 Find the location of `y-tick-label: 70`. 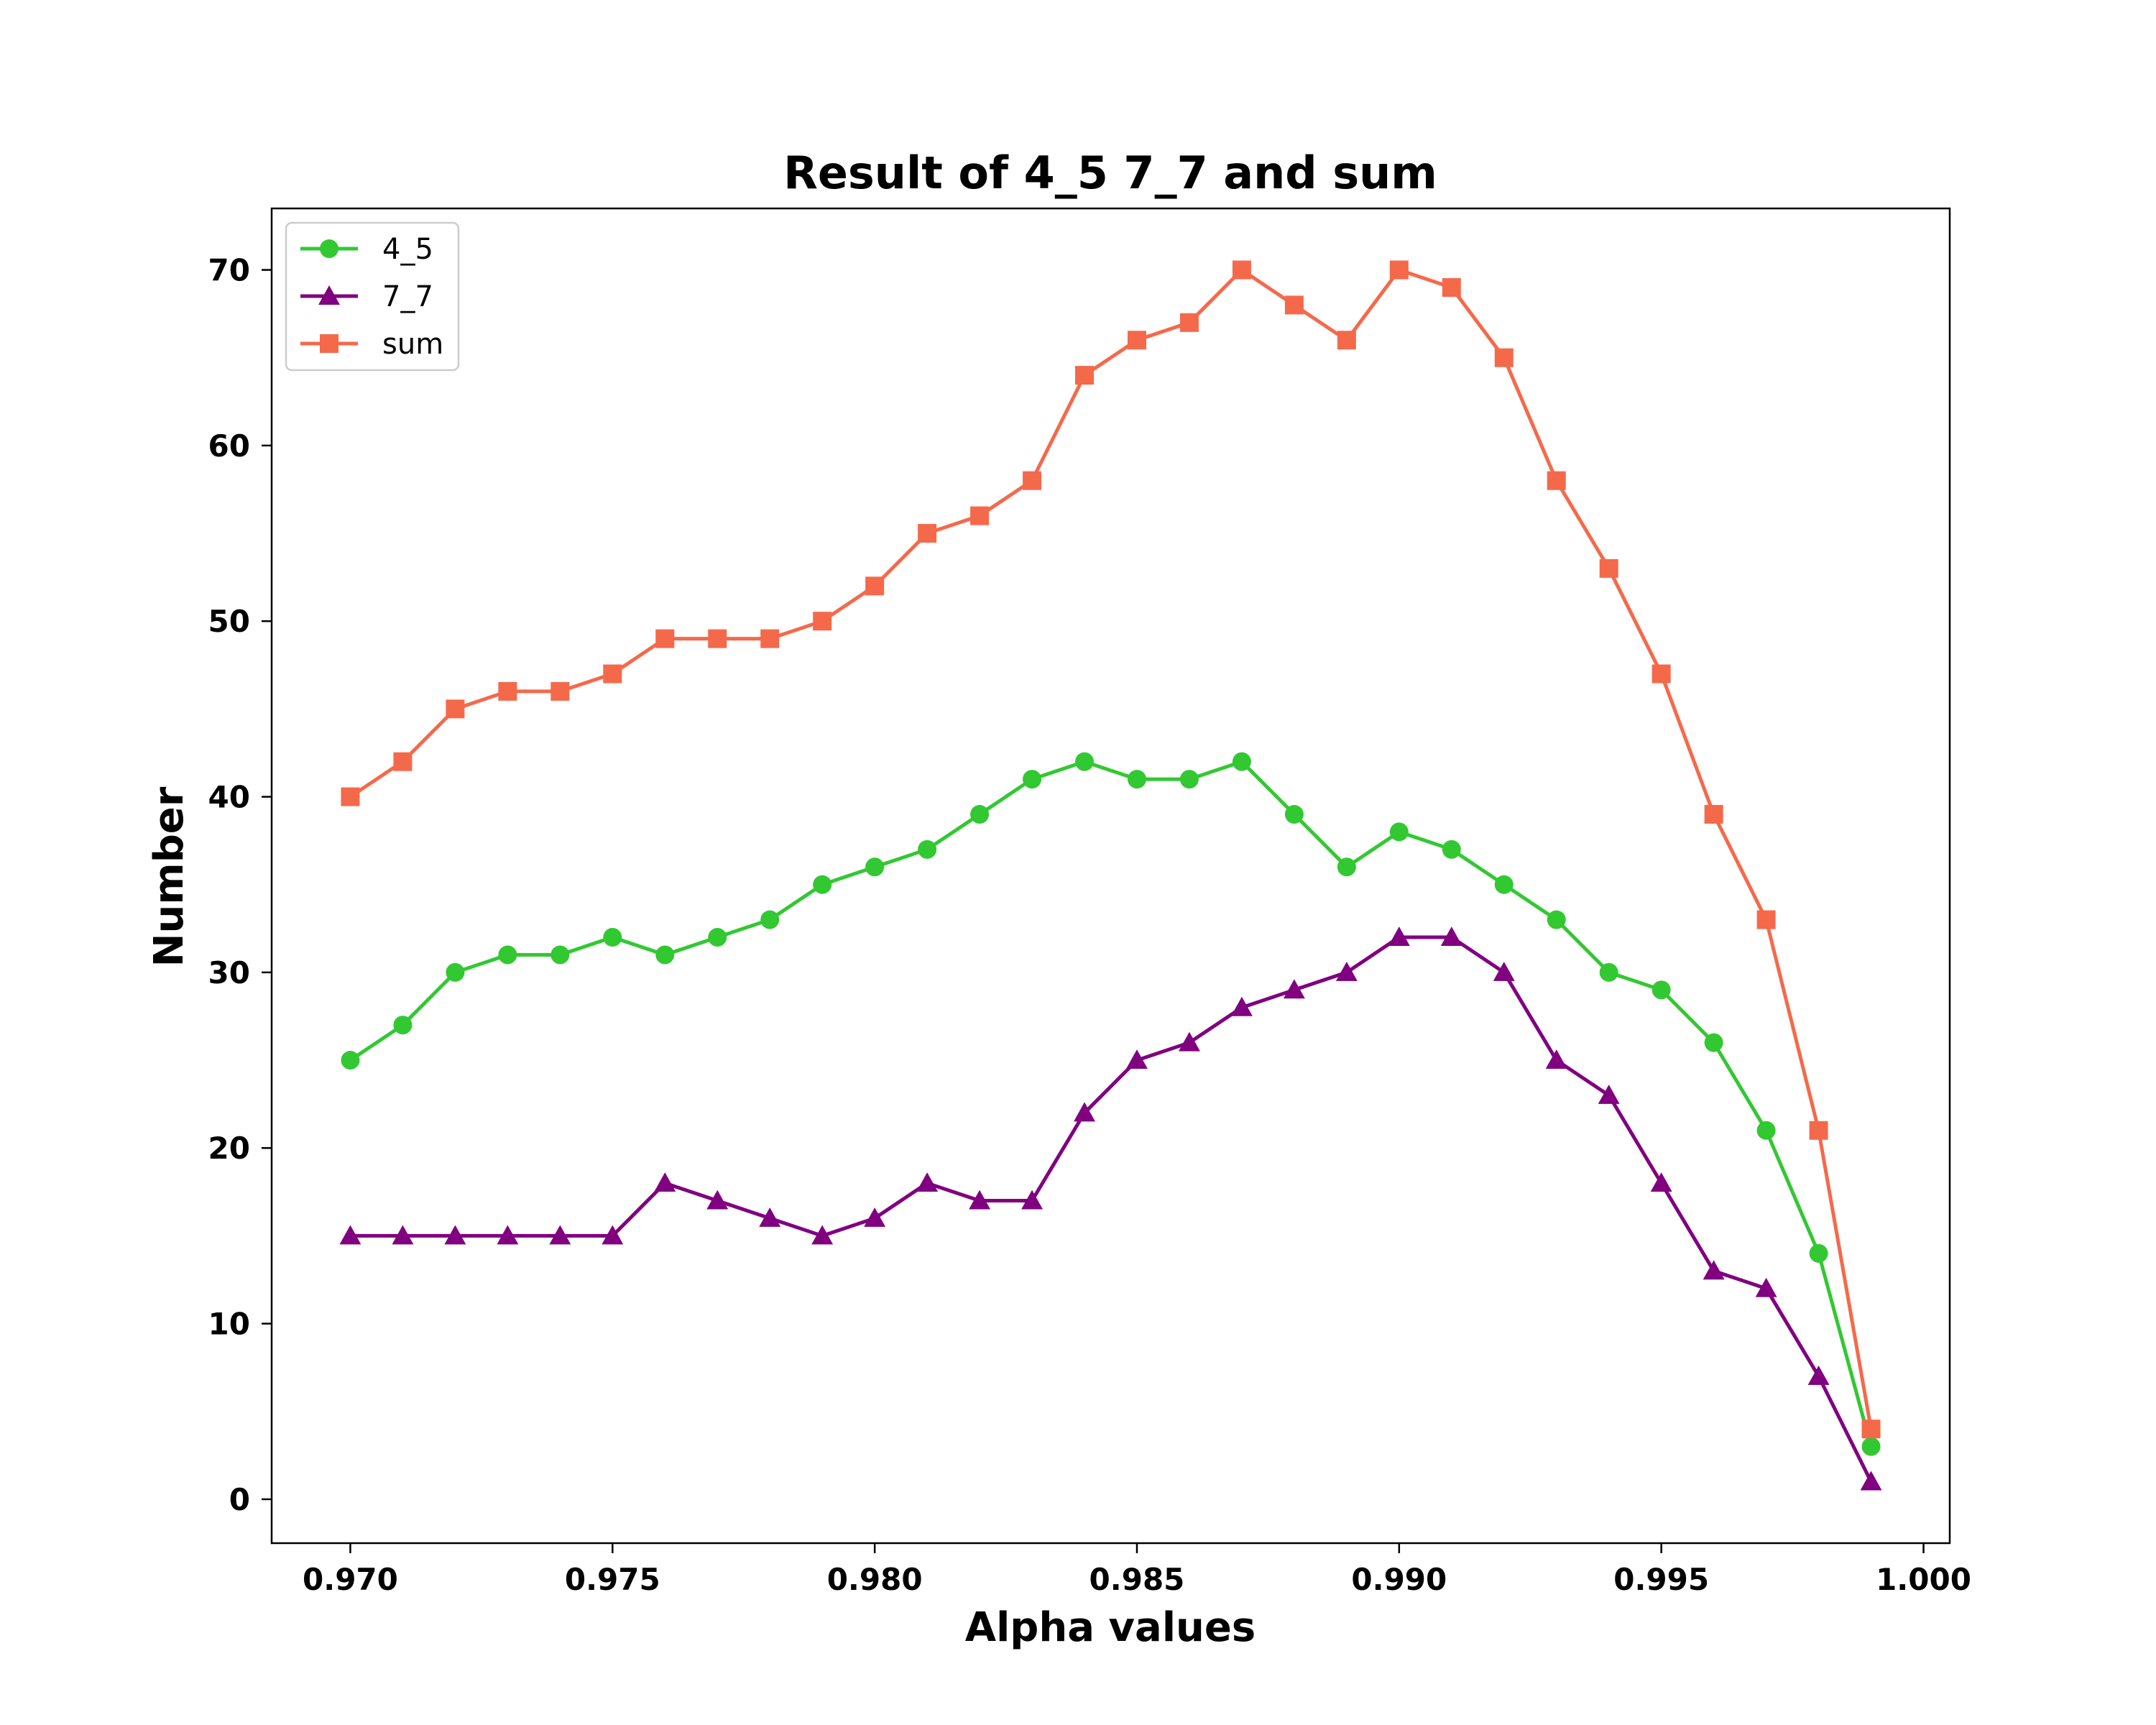

y-tick-label: 70 is located at coordinates (229, 270).